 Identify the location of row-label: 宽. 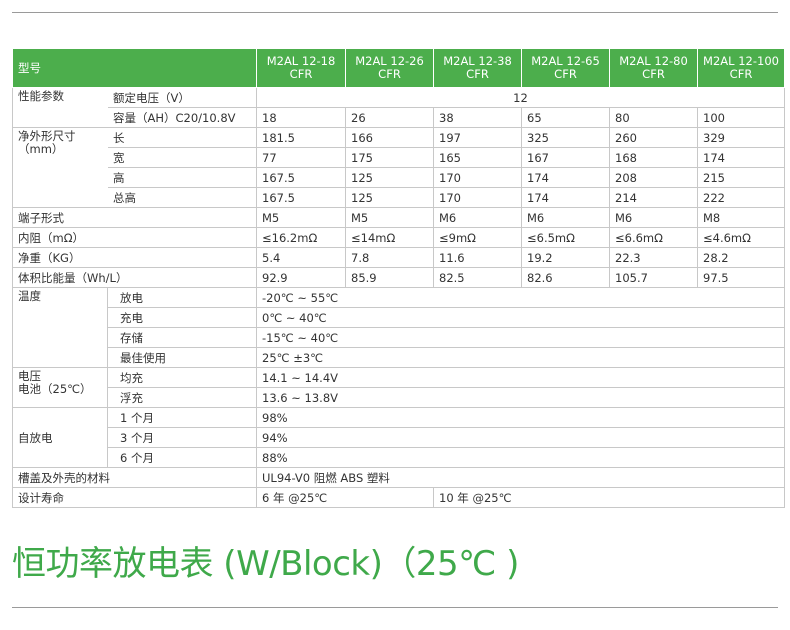
(182, 157).